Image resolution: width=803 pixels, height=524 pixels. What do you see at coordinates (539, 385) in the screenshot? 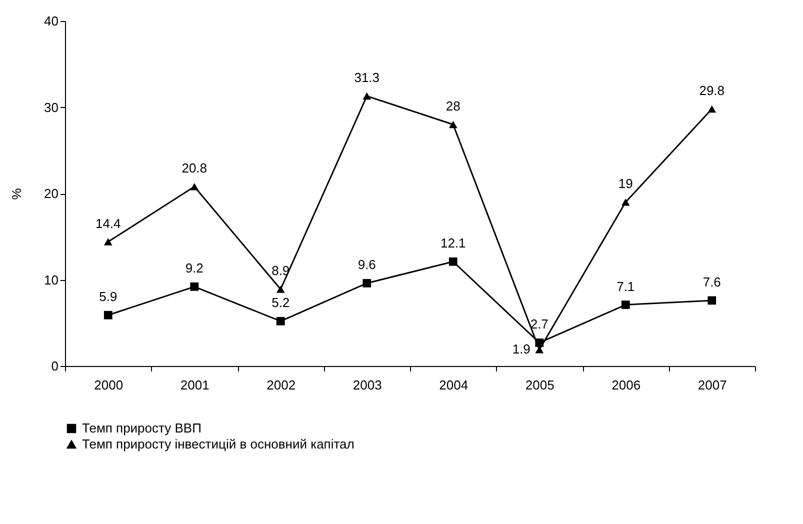
I see `x-tick-label: 2005` at bounding box center [539, 385].